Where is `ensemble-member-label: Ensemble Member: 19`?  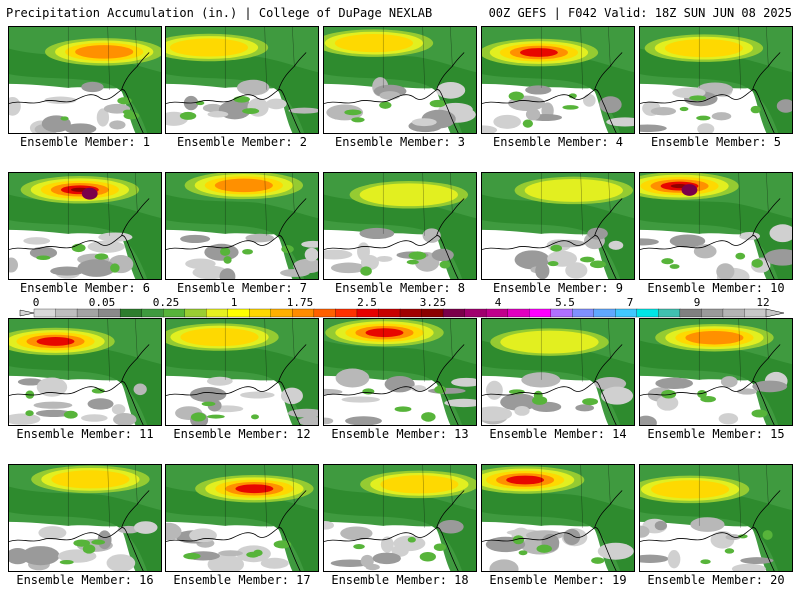 ensemble-member-label: Ensemble Member: 19 is located at coordinates (558, 580).